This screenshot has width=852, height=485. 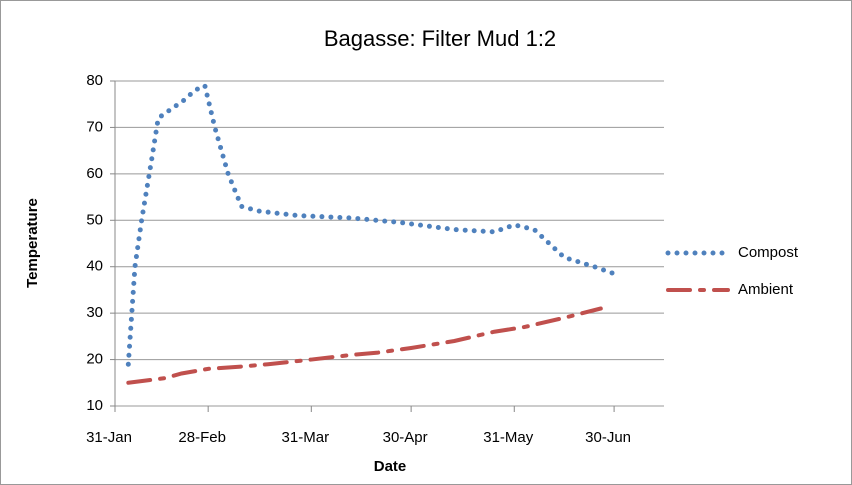 I want to click on x-tick-label: 31-May, so click(x=508, y=437).